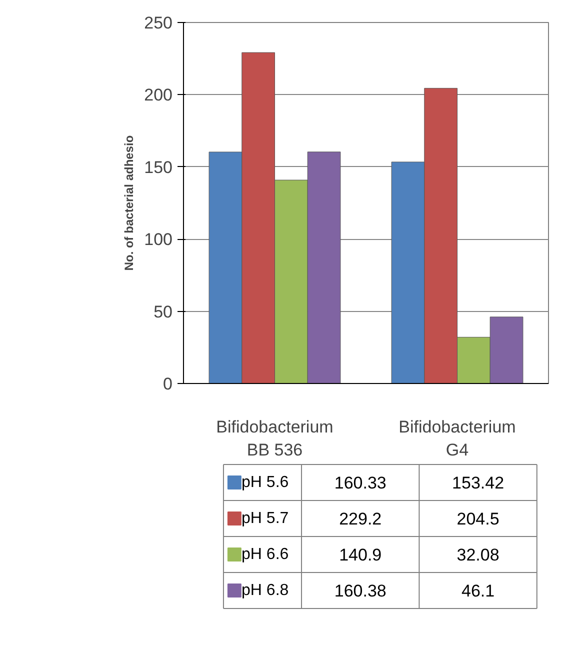 Image resolution: width=566 pixels, height=658 pixels. Describe the element at coordinates (360, 555) in the screenshot. I see `data-label: 140.9` at that location.